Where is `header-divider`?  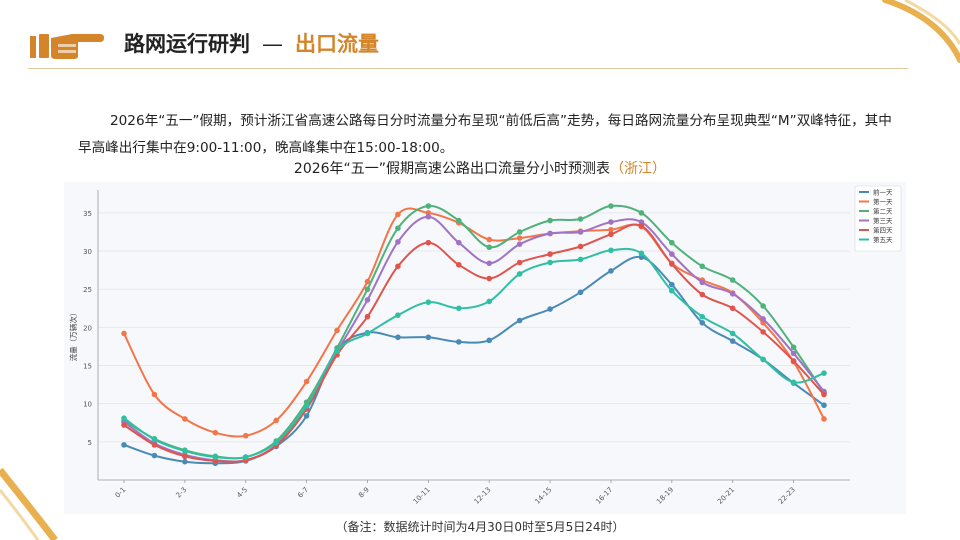
header-divider is located at coordinates (468, 68).